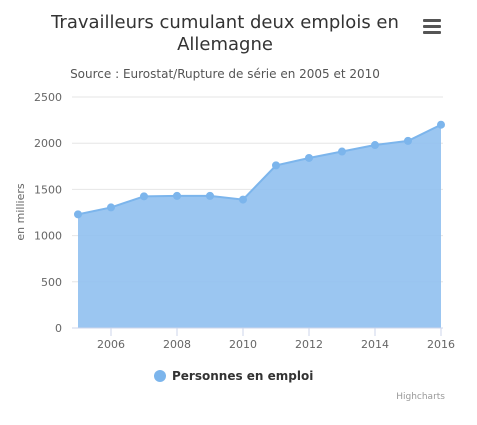 The width and height of the screenshot is (477, 425). I want to click on legend: Personnes en emploi, so click(233, 376).